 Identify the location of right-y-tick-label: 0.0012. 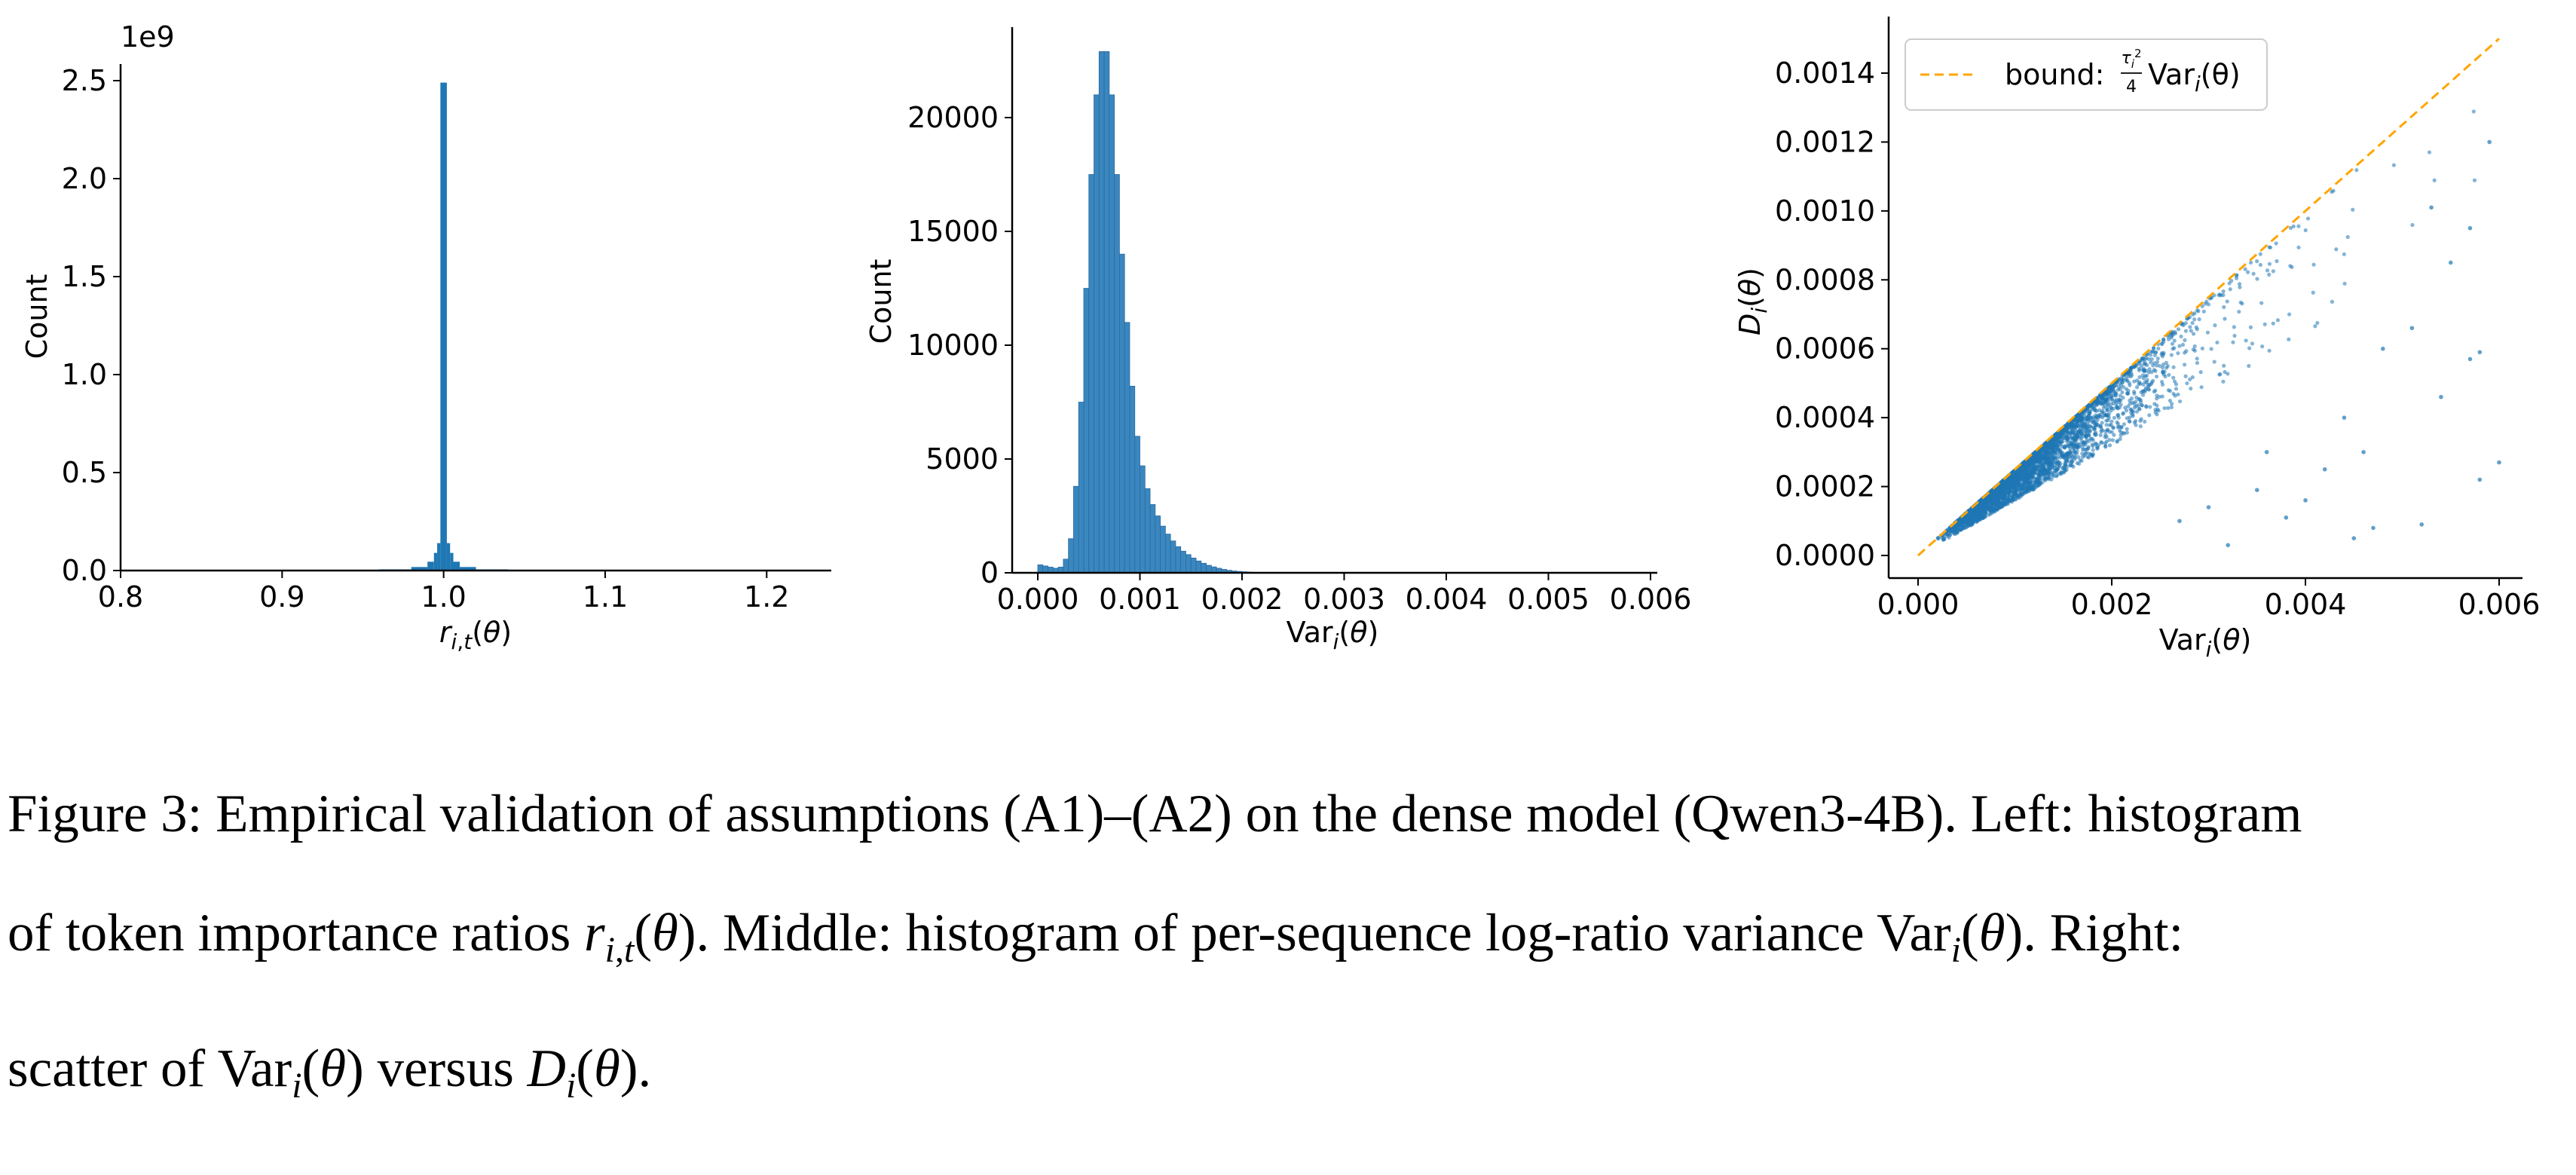
(1825, 141).